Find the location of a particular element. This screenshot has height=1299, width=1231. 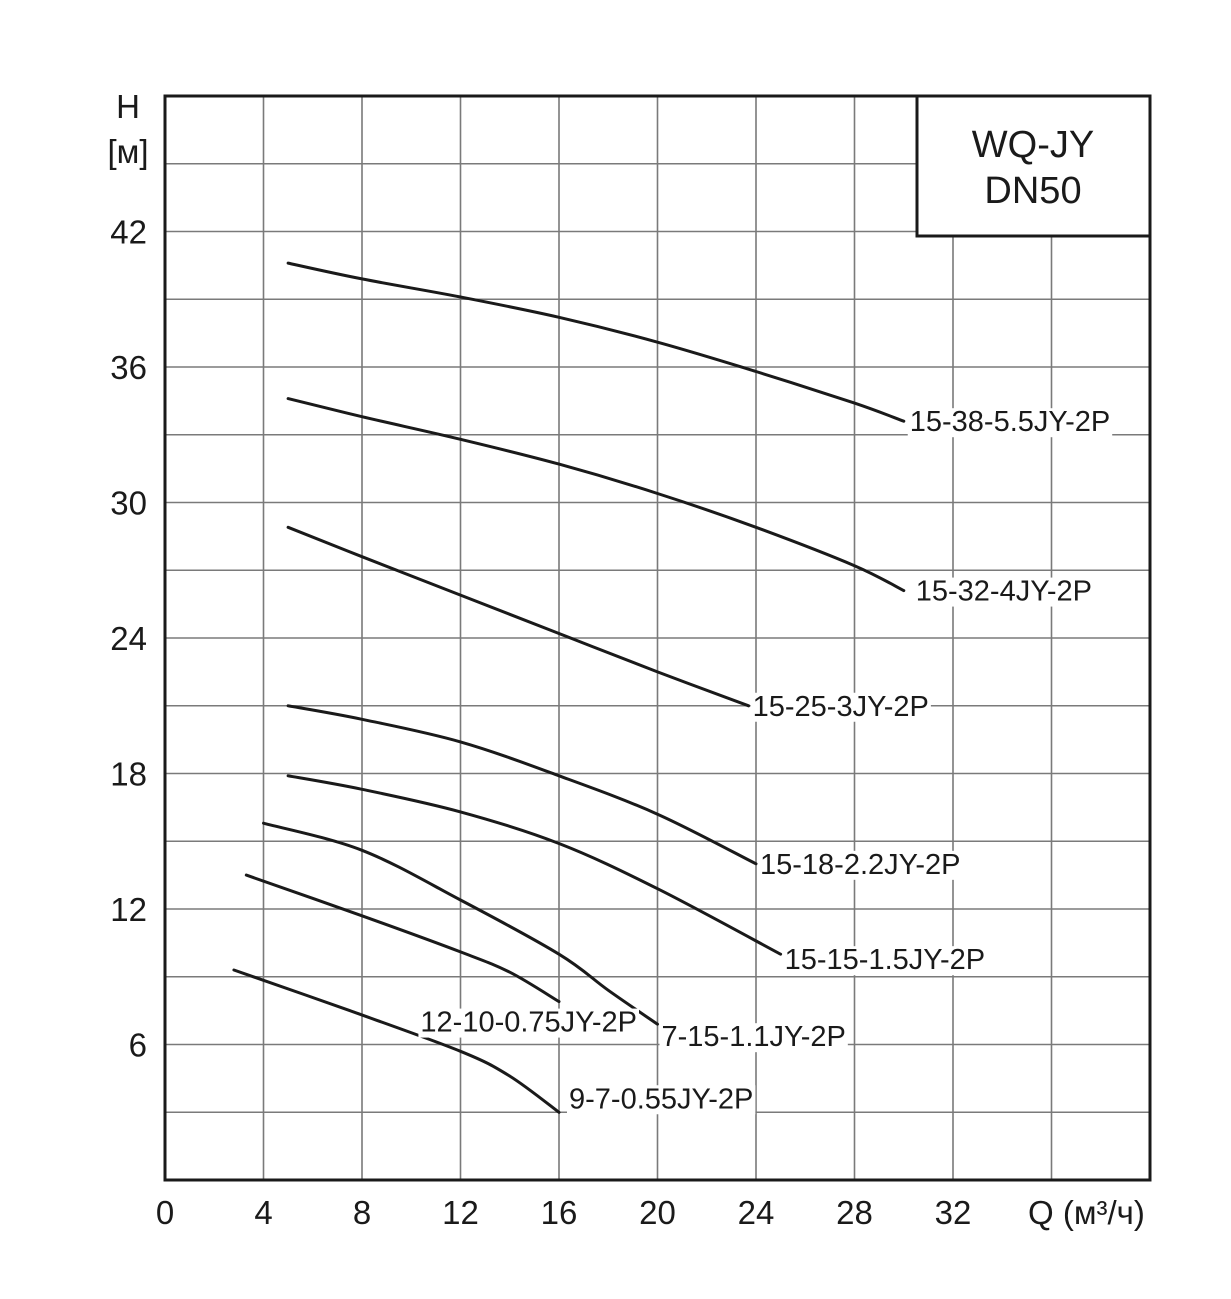

y-axis-title-line-2: [м] is located at coordinates (127, 151).